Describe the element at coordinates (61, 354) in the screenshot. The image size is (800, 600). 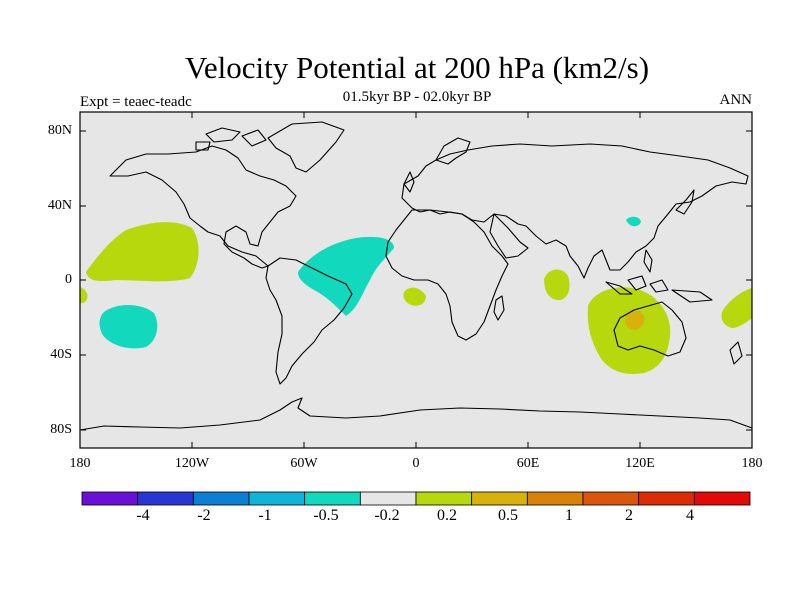
I see `y-tick-label: 40S` at that location.